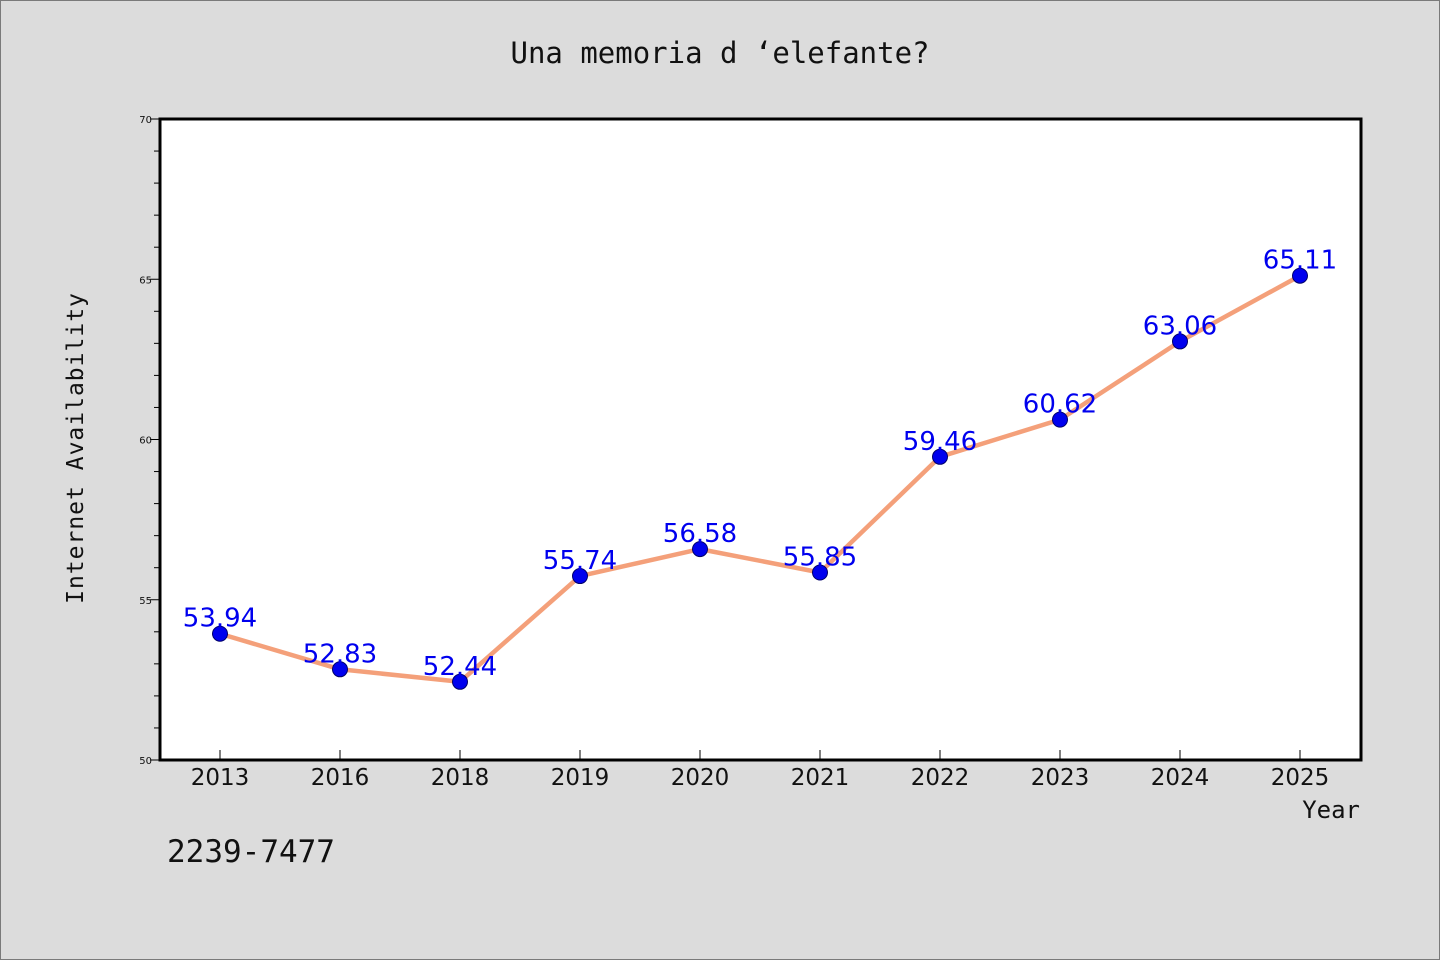 The width and height of the screenshot is (1440, 960). I want to click on data-label: 65.11, so click(1300, 261).